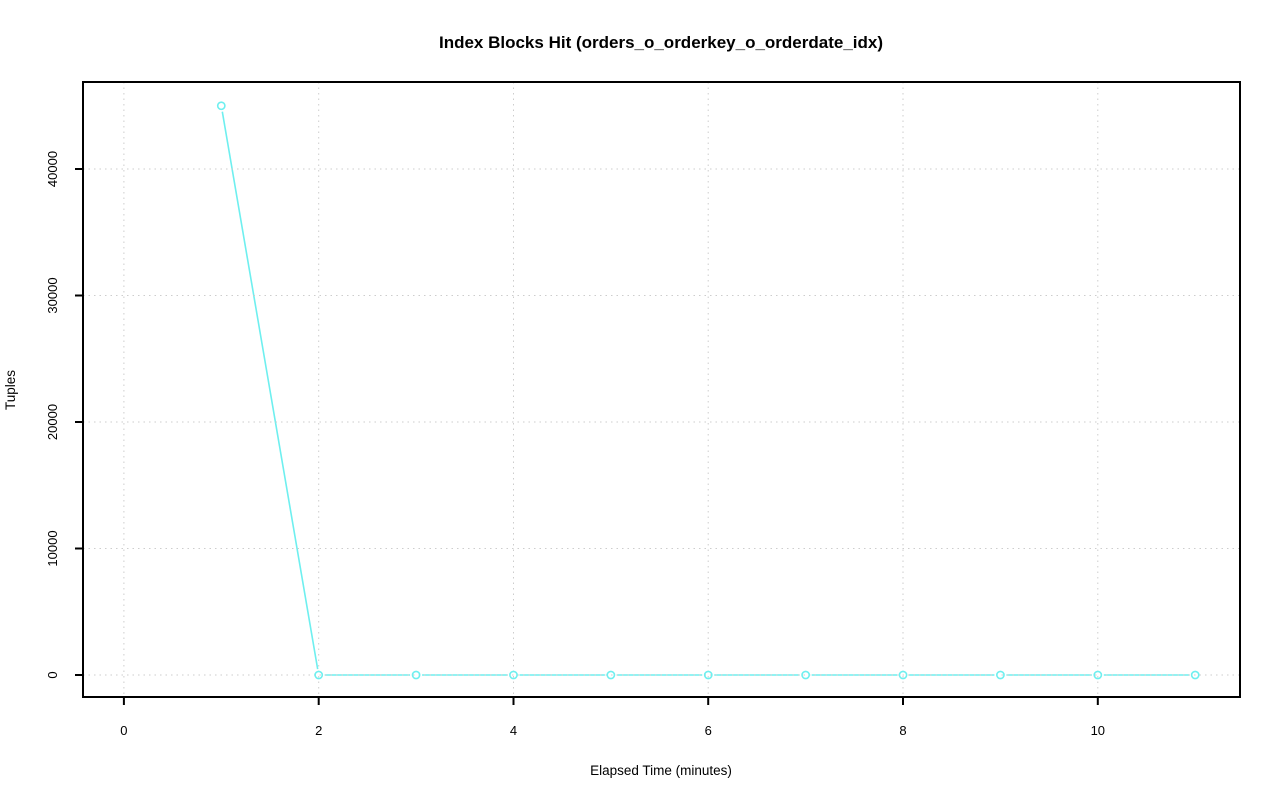 The height and width of the screenshot is (801, 1280). Describe the element at coordinates (52, 295) in the screenshot. I see `y-tick-label: 30000` at that location.